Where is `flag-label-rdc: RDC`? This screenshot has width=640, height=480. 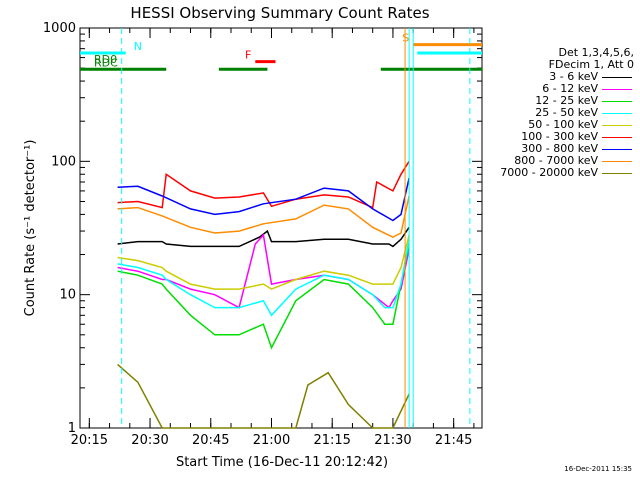 flag-label-rdc: RDC is located at coordinates (106, 62).